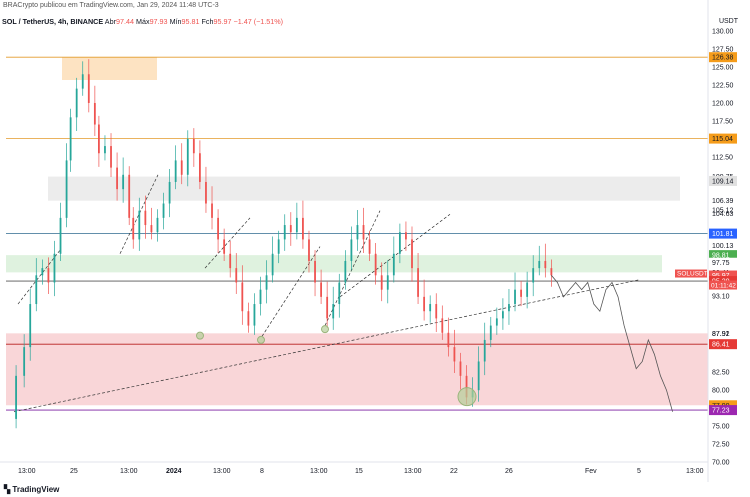 The image size is (750, 497). Describe the element at coordinates (375, 490) in the screenshot. I see `footer: ▚ TradingView` at that location.